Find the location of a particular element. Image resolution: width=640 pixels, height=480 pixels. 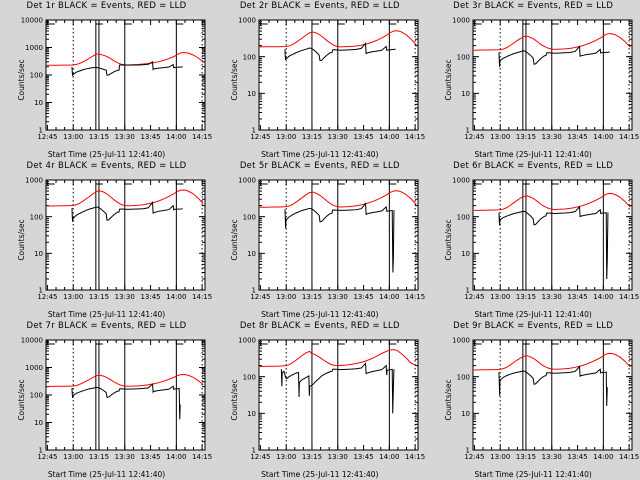

panel-title: Det 3r BLACK = Events, RED = LLD is located at coordinates (533, 6).